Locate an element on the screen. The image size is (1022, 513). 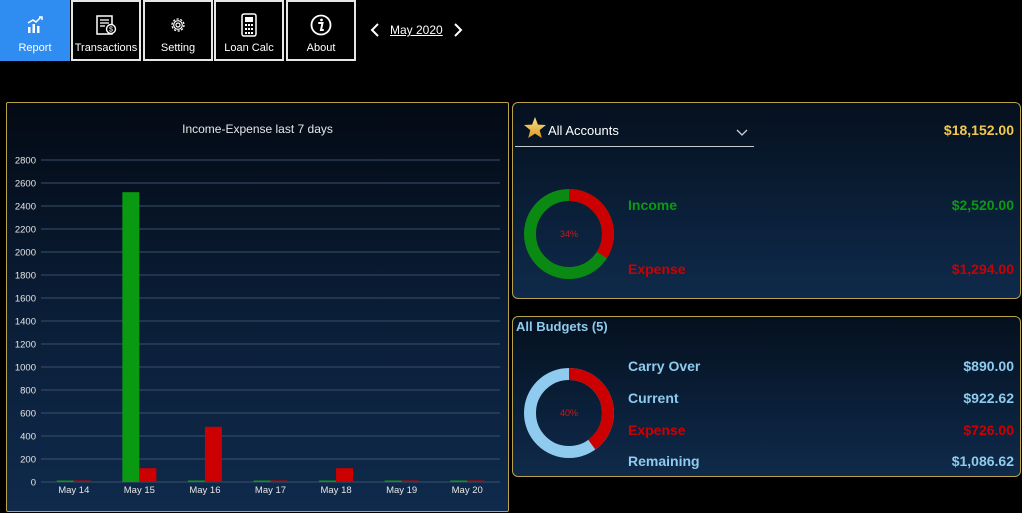
star-icon is located at coordinates (535, 130).